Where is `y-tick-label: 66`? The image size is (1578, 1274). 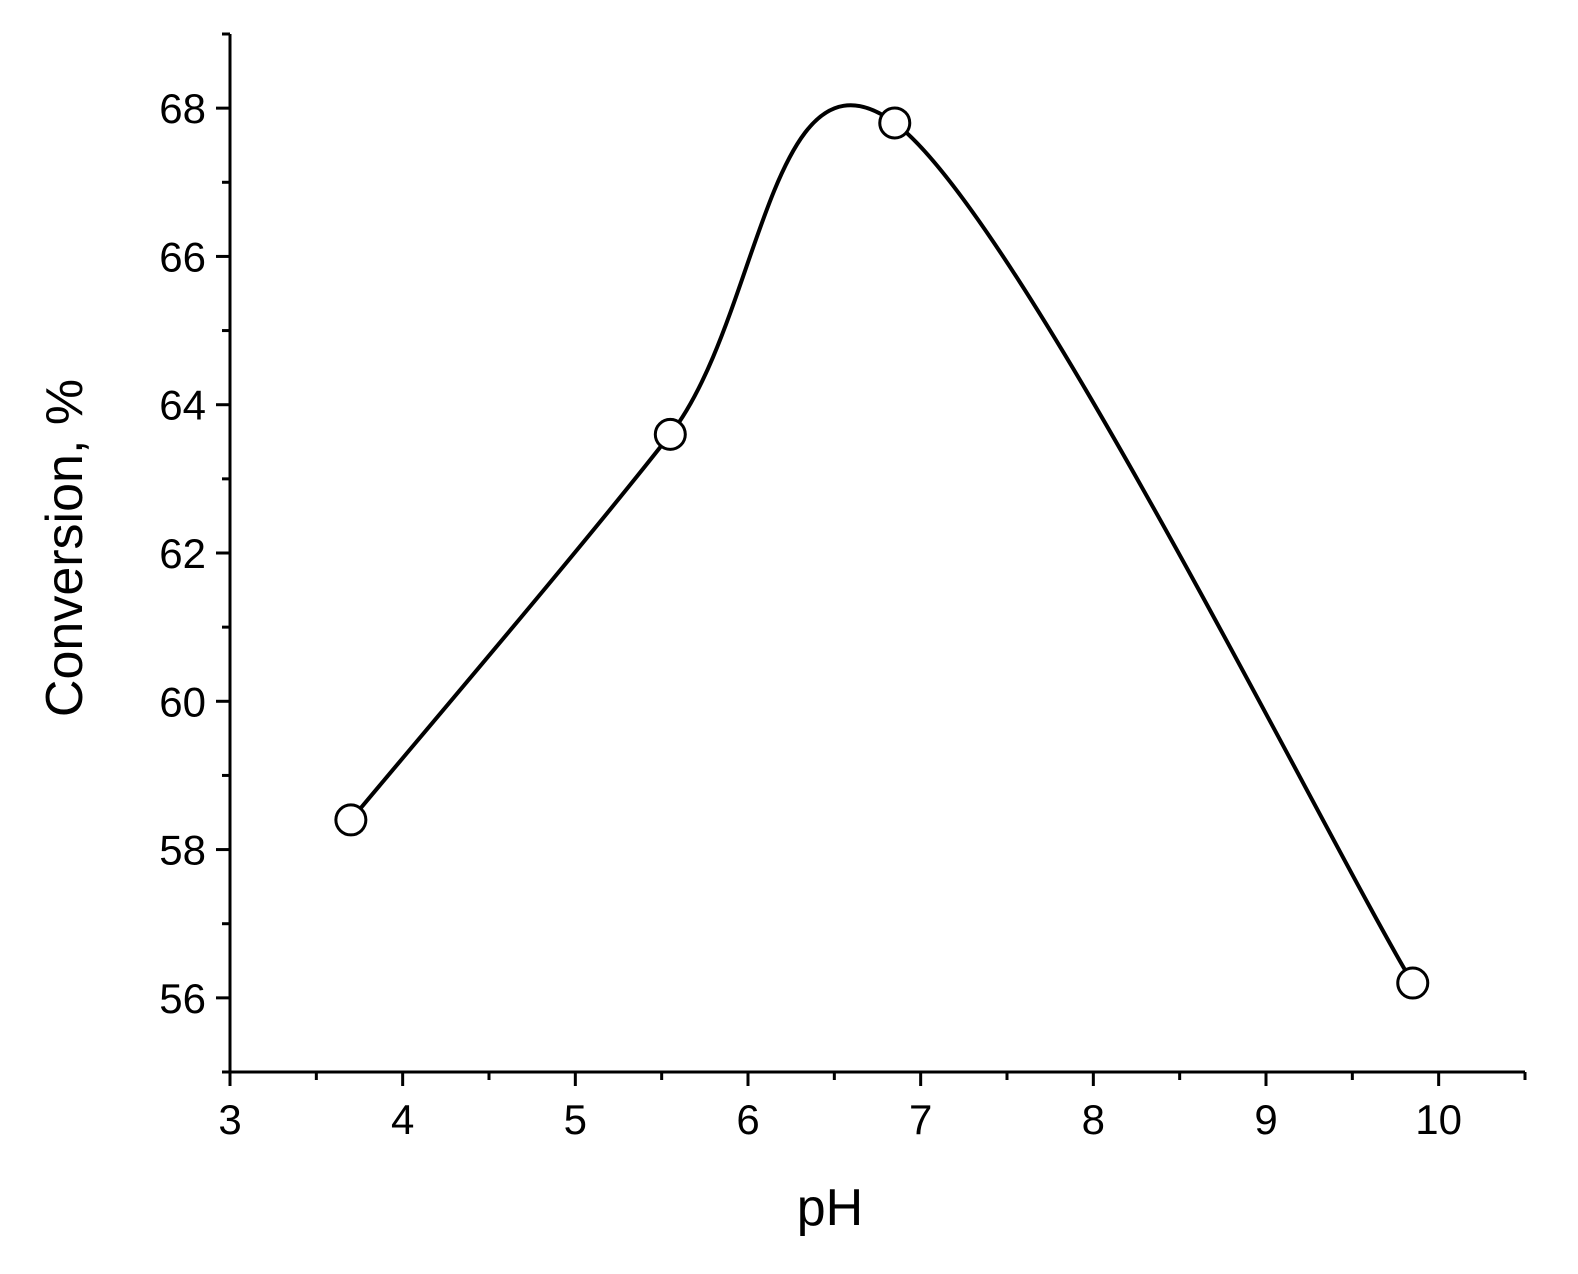
y-tick-label: 66 is located at coordinates (182, 256).